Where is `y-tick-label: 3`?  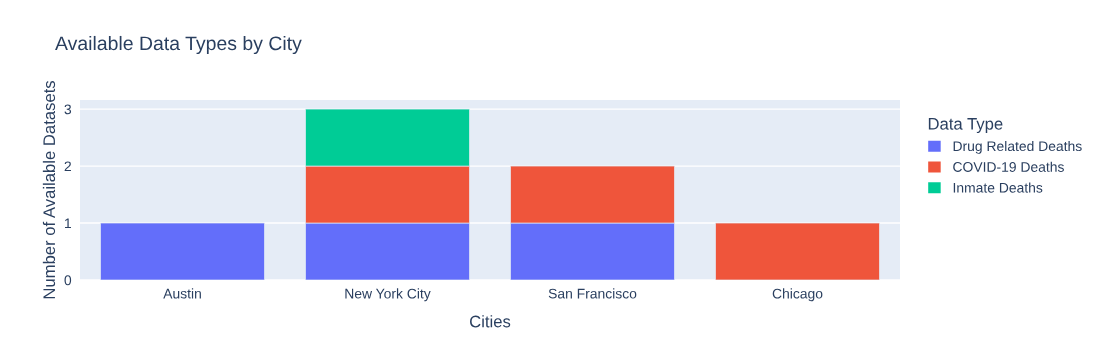 y-tick-label: 3 is located at coordinates (68, 109).